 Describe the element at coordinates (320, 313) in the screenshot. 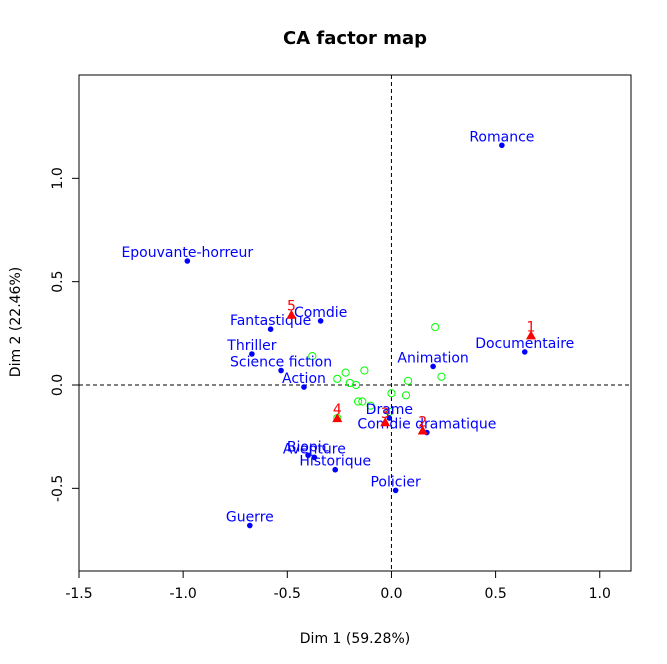

I see `row-point-label: Comdie` at that location.